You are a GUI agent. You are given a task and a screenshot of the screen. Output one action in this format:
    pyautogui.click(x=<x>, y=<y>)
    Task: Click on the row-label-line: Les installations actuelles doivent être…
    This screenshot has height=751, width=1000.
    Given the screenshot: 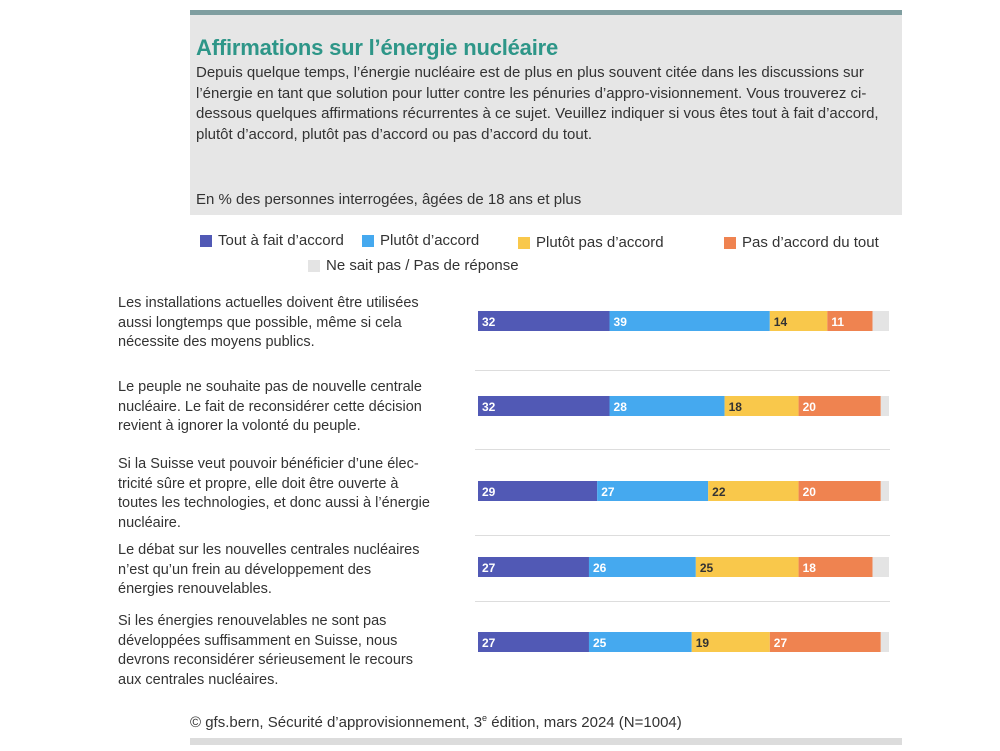 What is the action you would take?
    pyautogui.click(x=268, y=303)
    